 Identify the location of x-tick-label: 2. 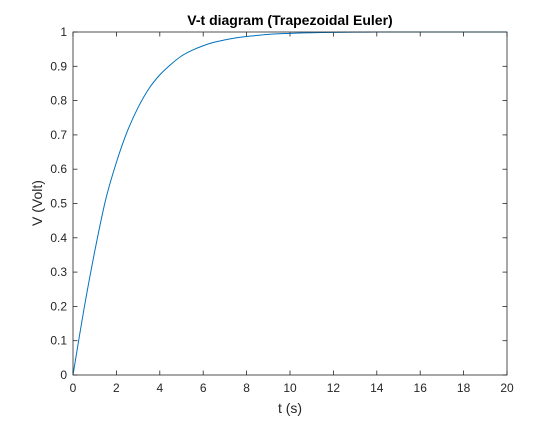
(116, 388).